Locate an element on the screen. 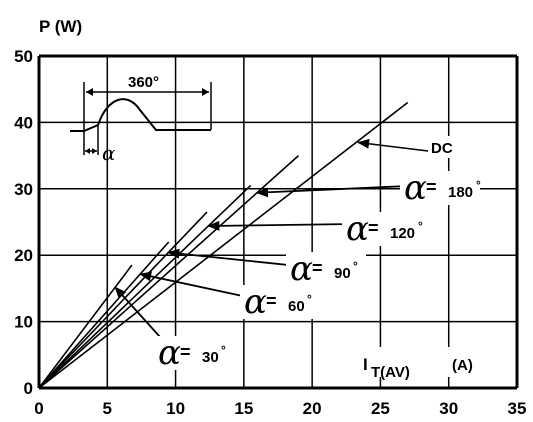  series-label-dc: DC is located at coordinates (442, 148).